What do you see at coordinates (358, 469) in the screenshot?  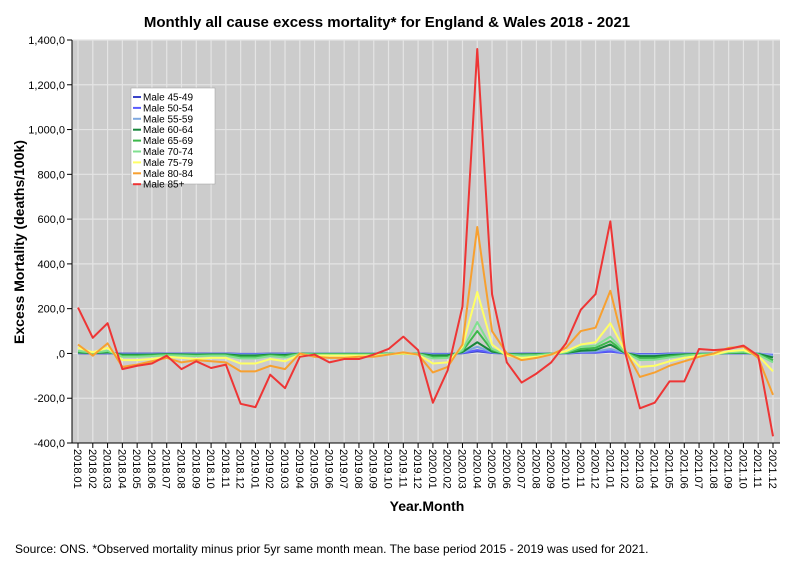 I see `x-tick-label: 2019.08` at bounding box center [358, 469].